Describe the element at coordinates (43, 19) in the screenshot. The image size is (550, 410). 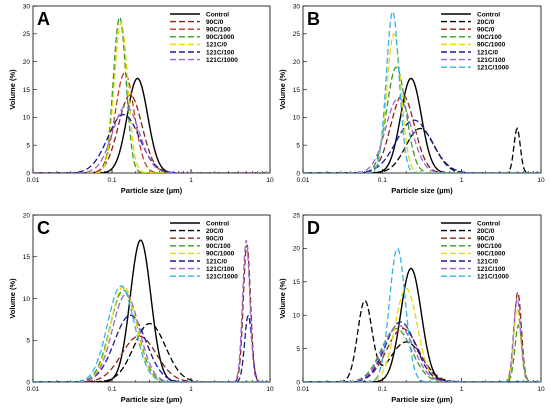
I see `panel-label: A` at that location.